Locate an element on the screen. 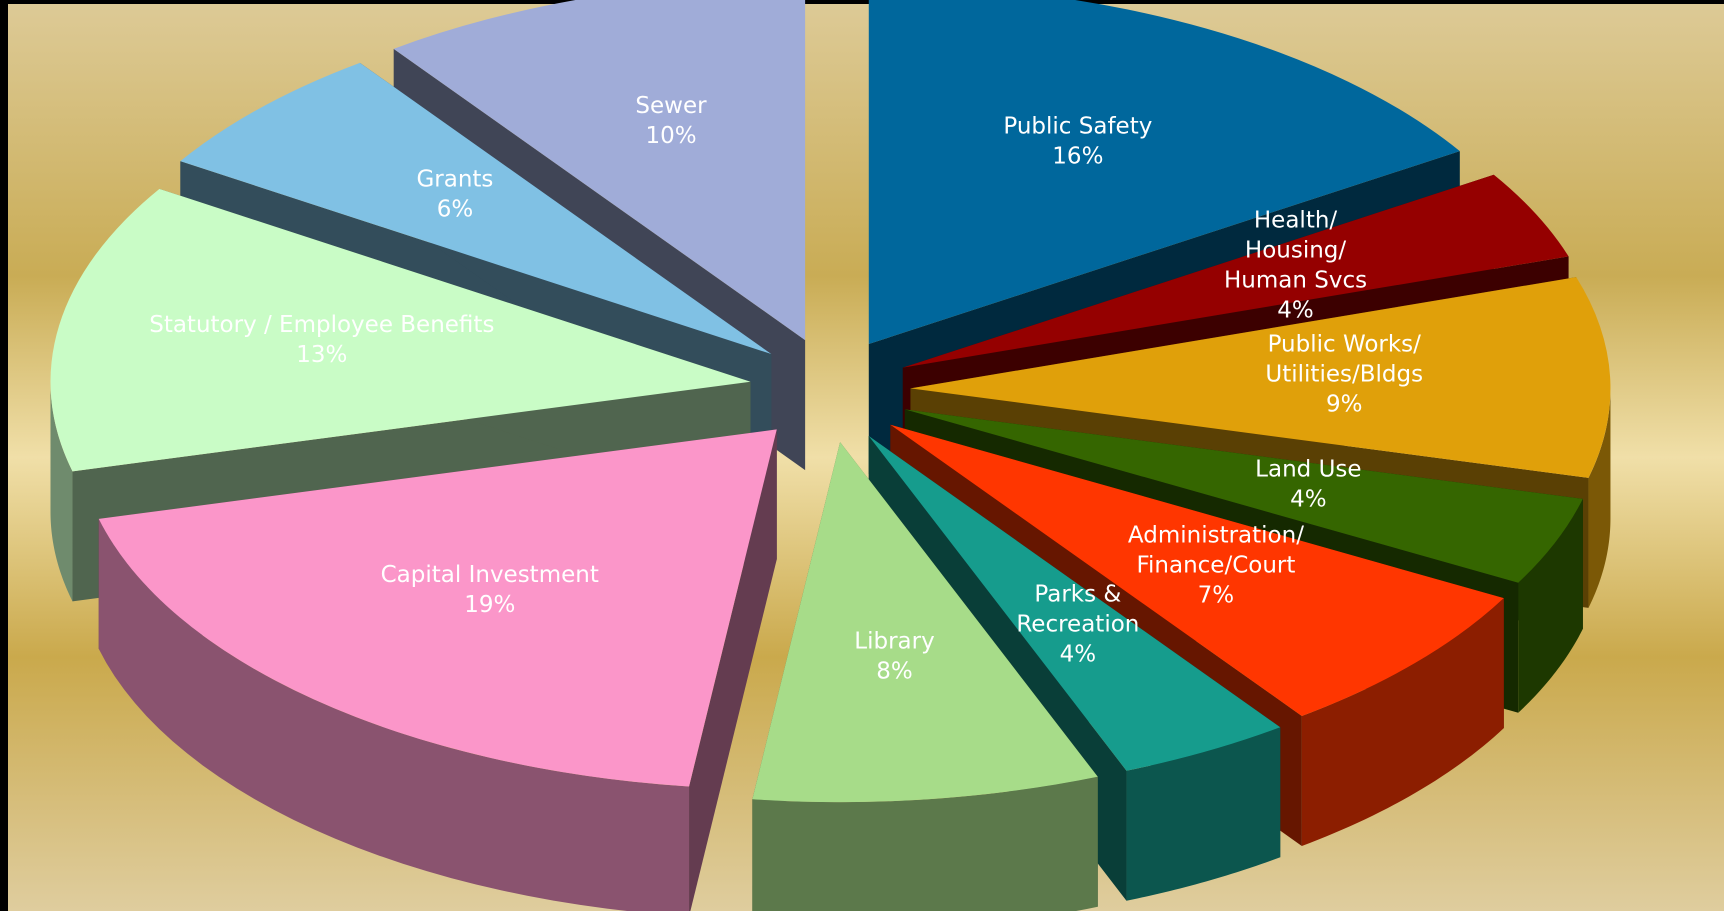 The image size is (1724, 911). slice-outer-wall-parks-recreation is located at coordinates (1203, 814).